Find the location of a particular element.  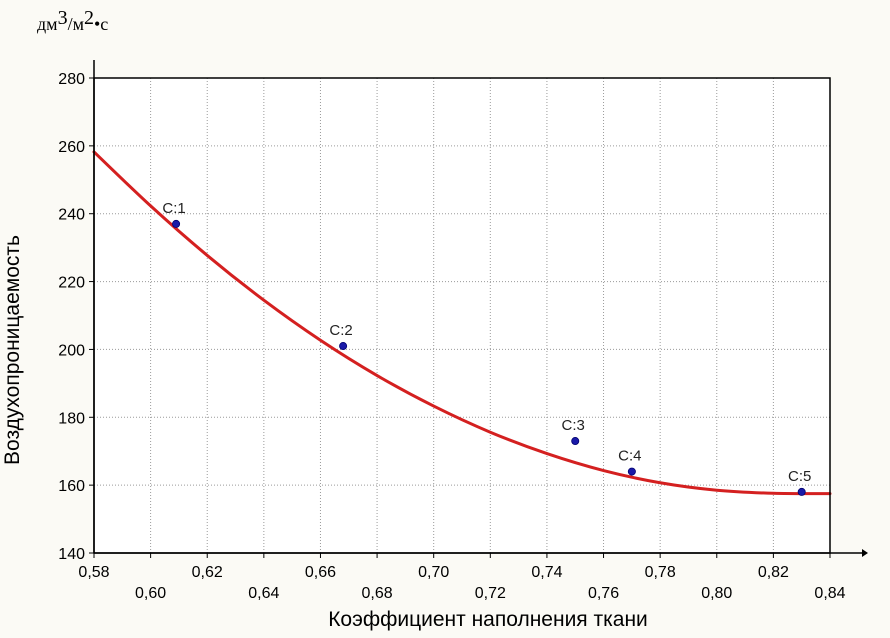

data-point-label: C:4 is located at coordinates (629, 456).